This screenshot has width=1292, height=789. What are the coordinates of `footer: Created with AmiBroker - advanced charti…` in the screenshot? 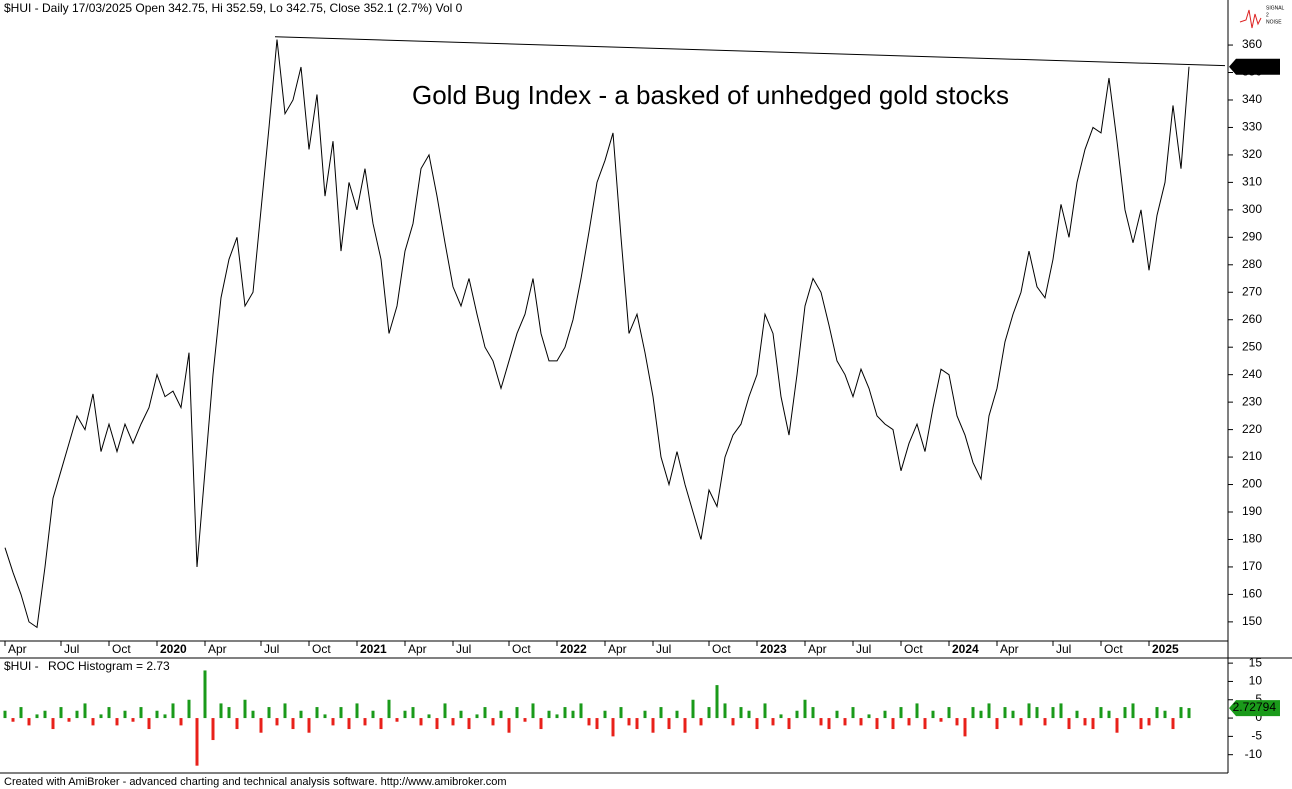 It's located at (255, 782).